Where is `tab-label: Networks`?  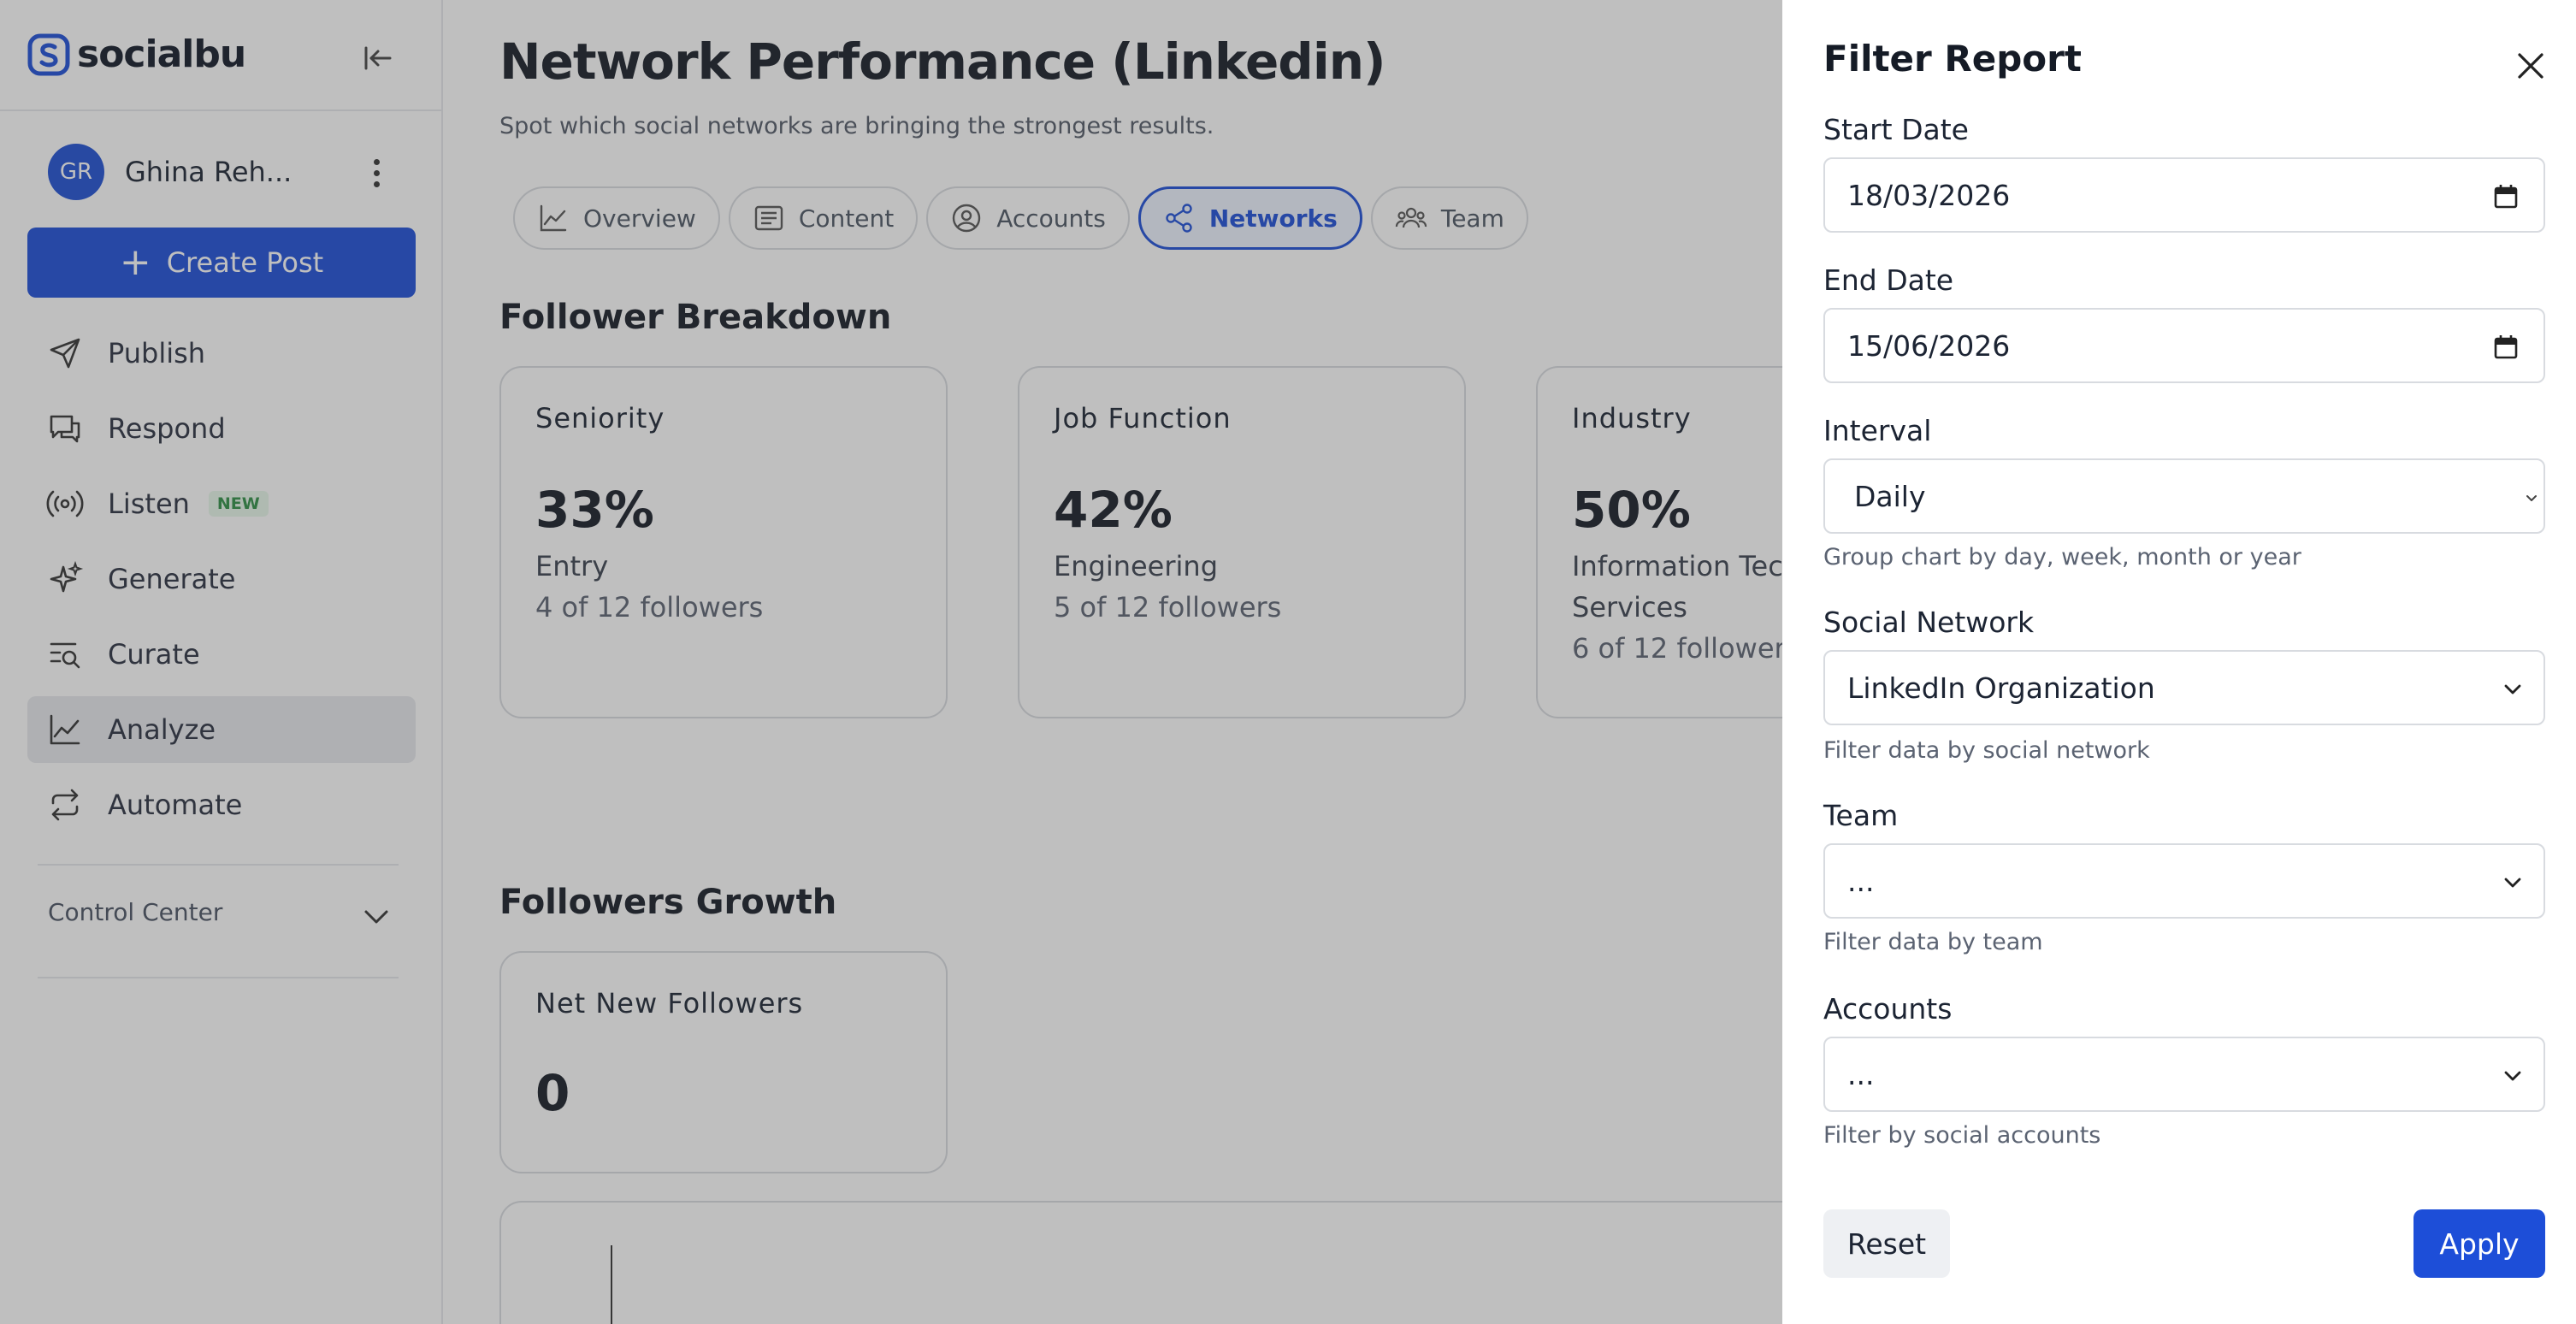 tab-label: Networks is located at coordinates (1273, 218).